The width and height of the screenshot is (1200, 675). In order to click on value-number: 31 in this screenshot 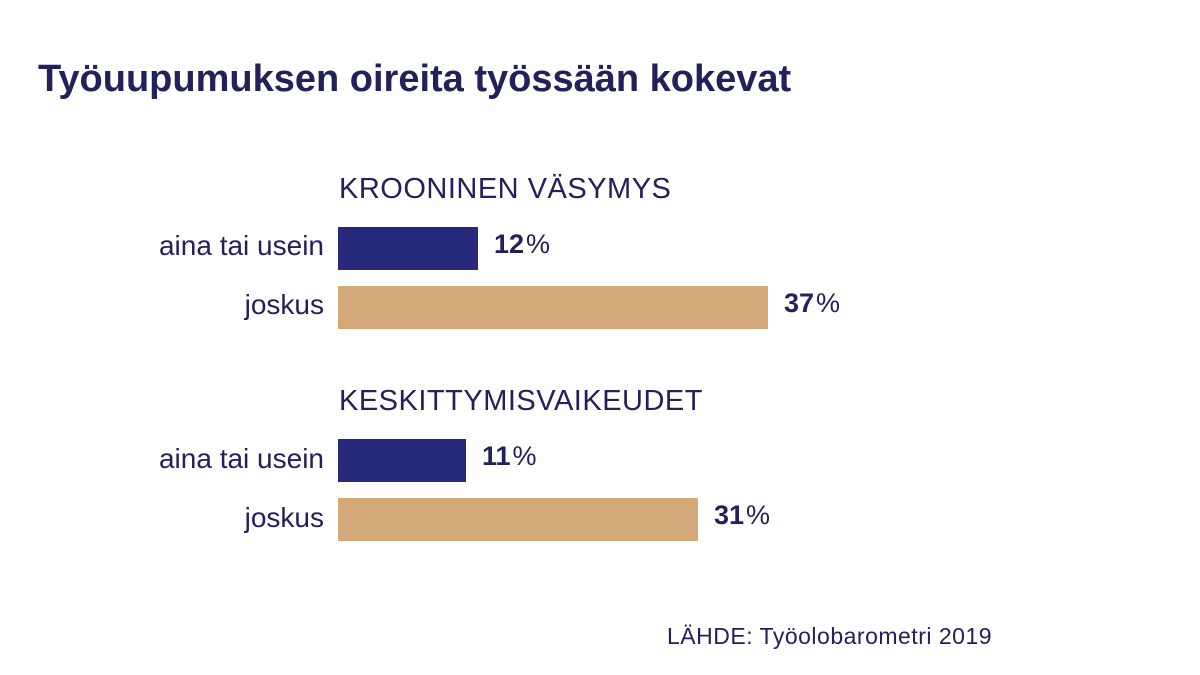, I will do `click(729, 515)`.